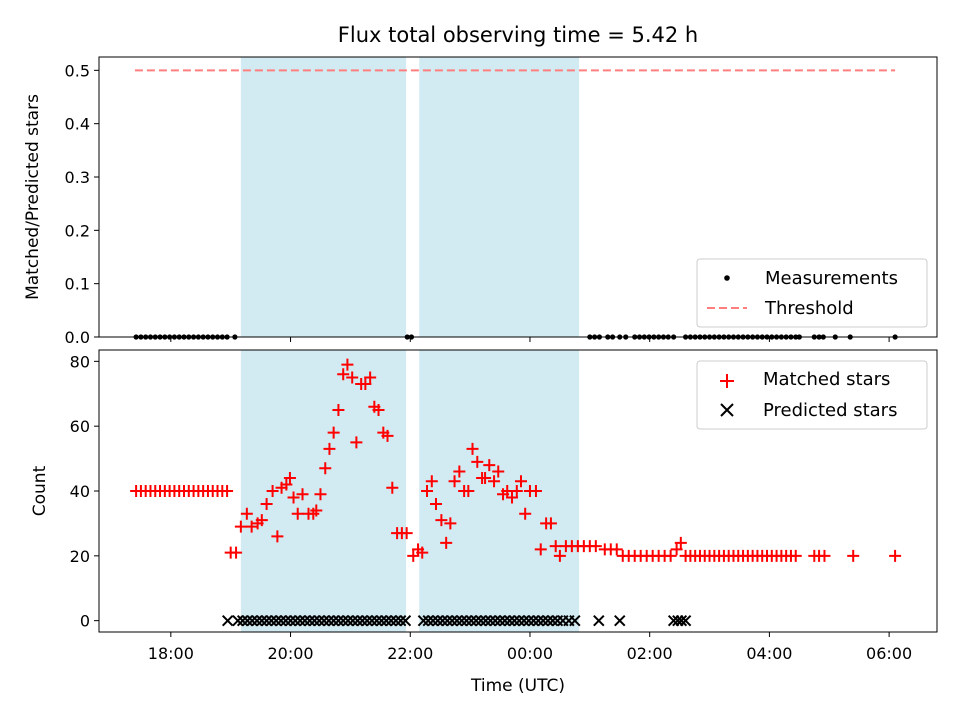 This screenshot has height=720, width=960. Describe the element at coordinates (812, 395) in the screenshot. I see `bottom-legend-box` at that location.